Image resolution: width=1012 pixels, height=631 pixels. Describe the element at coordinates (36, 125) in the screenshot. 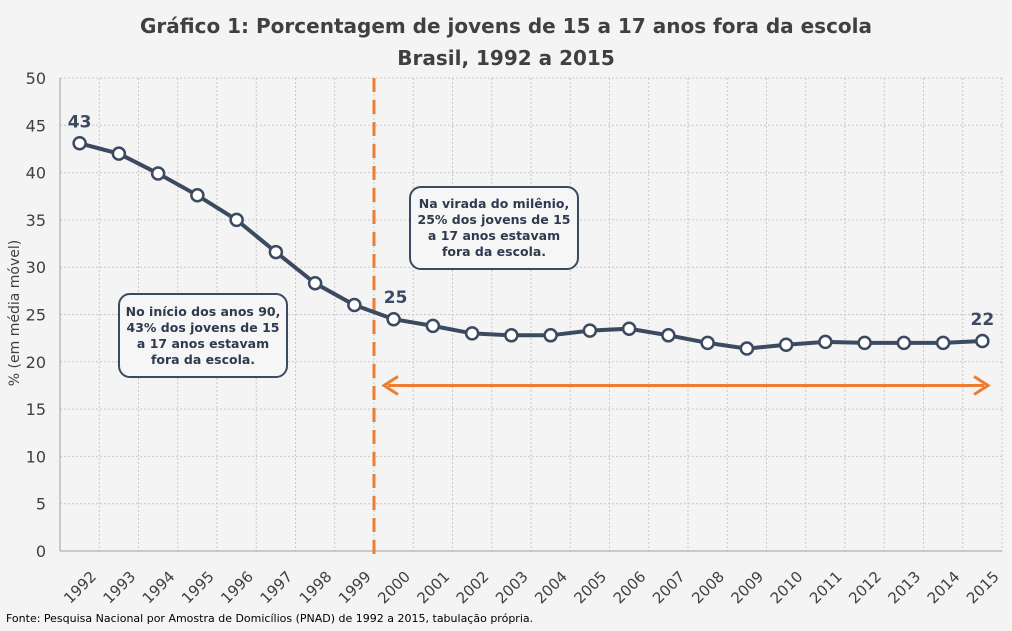

I see `y-tick-label: 45` at that location.